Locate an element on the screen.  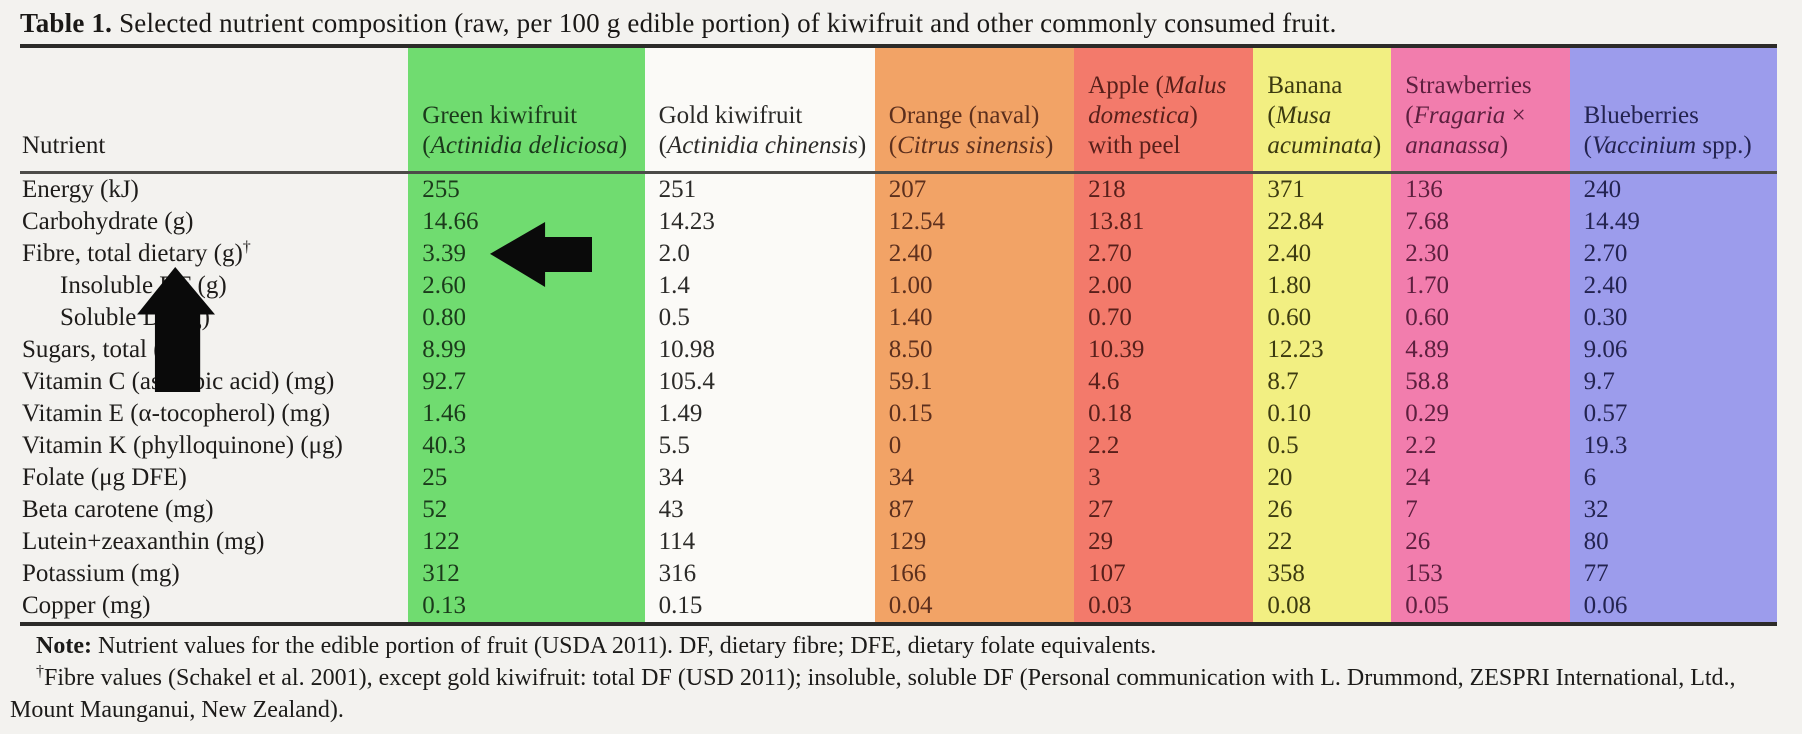
value-cell-orange-naval: 166 is located at coordinates (974, 574).